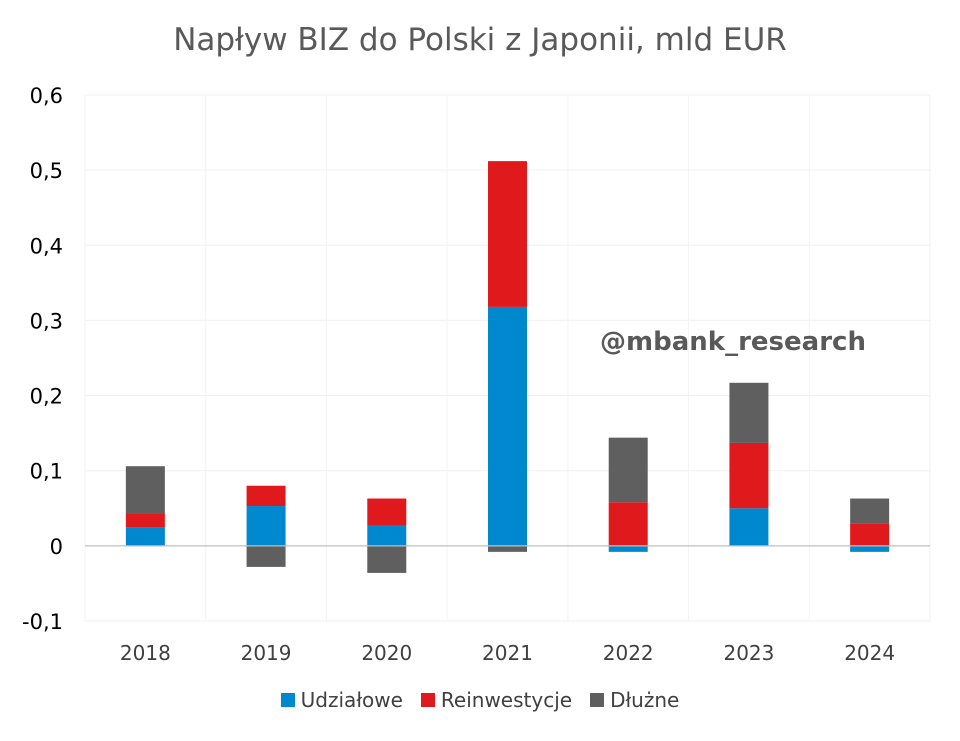 Image resolution: width=960 pixels, height=741 pixels. I want to click on x-tick-label: 2020, so click(386, 653).